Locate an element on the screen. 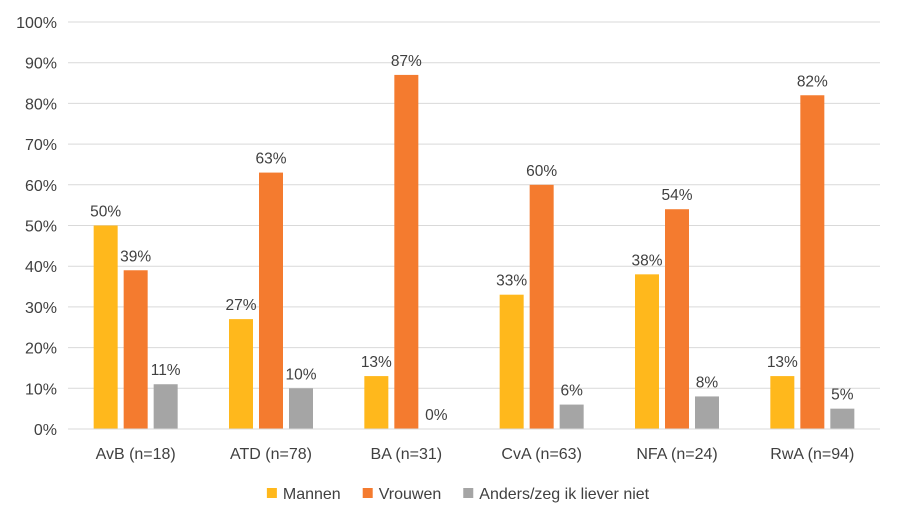 The width and height of the screenshot is (900, 530). y-tick-label: 40% is located at coordinates (41, 267).